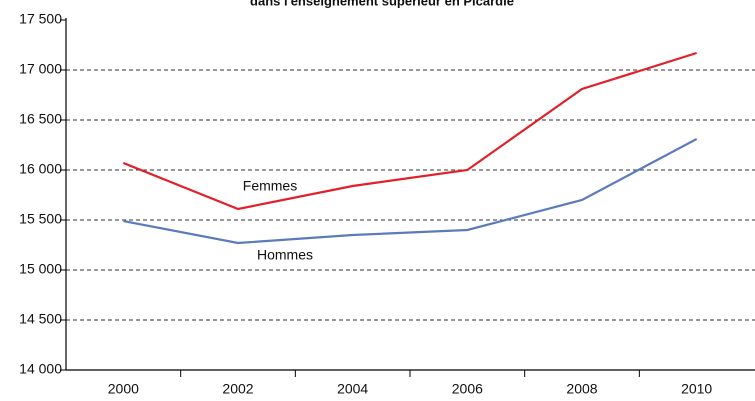 The image size is (755, 401). Describe the element at coordinates (40, 169) in the screenshot. I see `y-tick-label: 16 000` at that location.